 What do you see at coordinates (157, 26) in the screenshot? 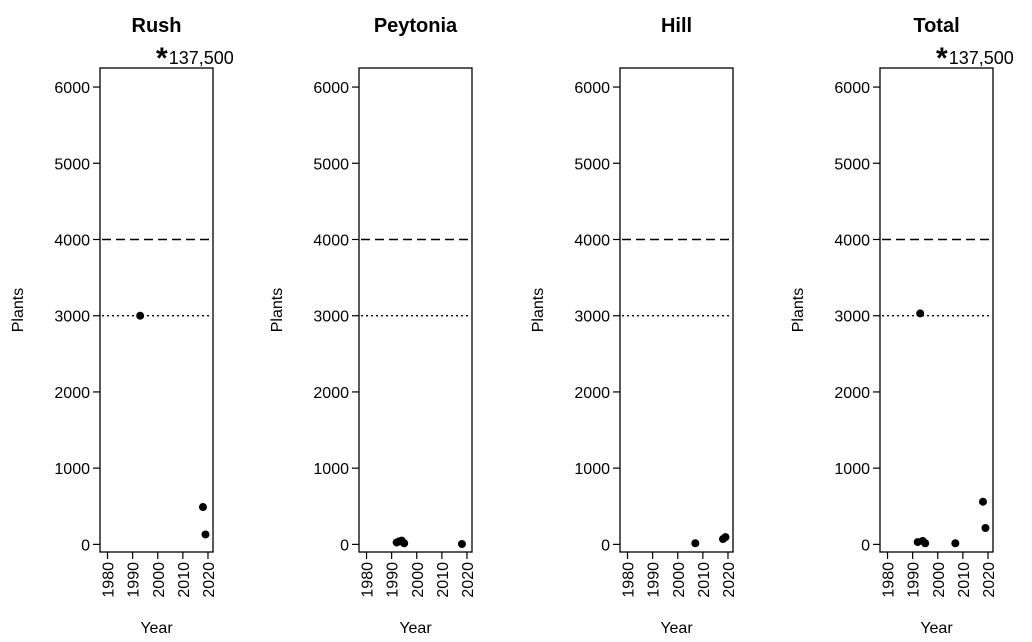
I see `panel-title: Rush` at bounding box center [157, 26].